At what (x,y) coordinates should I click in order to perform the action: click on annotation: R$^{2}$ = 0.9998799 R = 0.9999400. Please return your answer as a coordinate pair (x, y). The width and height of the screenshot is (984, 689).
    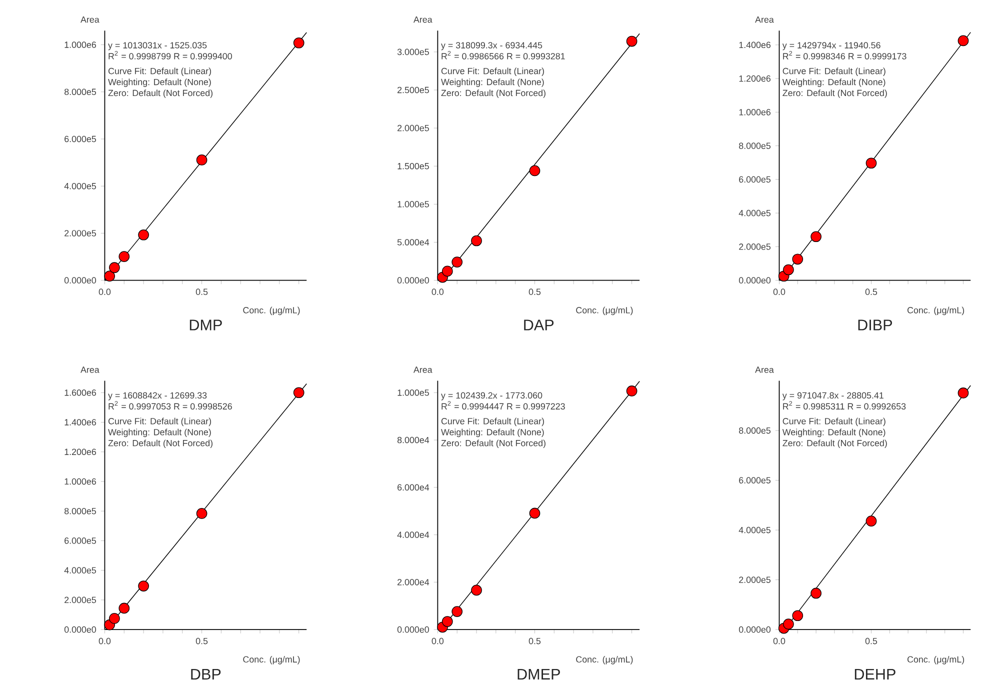
    Looking at the image, I should click on (170, 55).